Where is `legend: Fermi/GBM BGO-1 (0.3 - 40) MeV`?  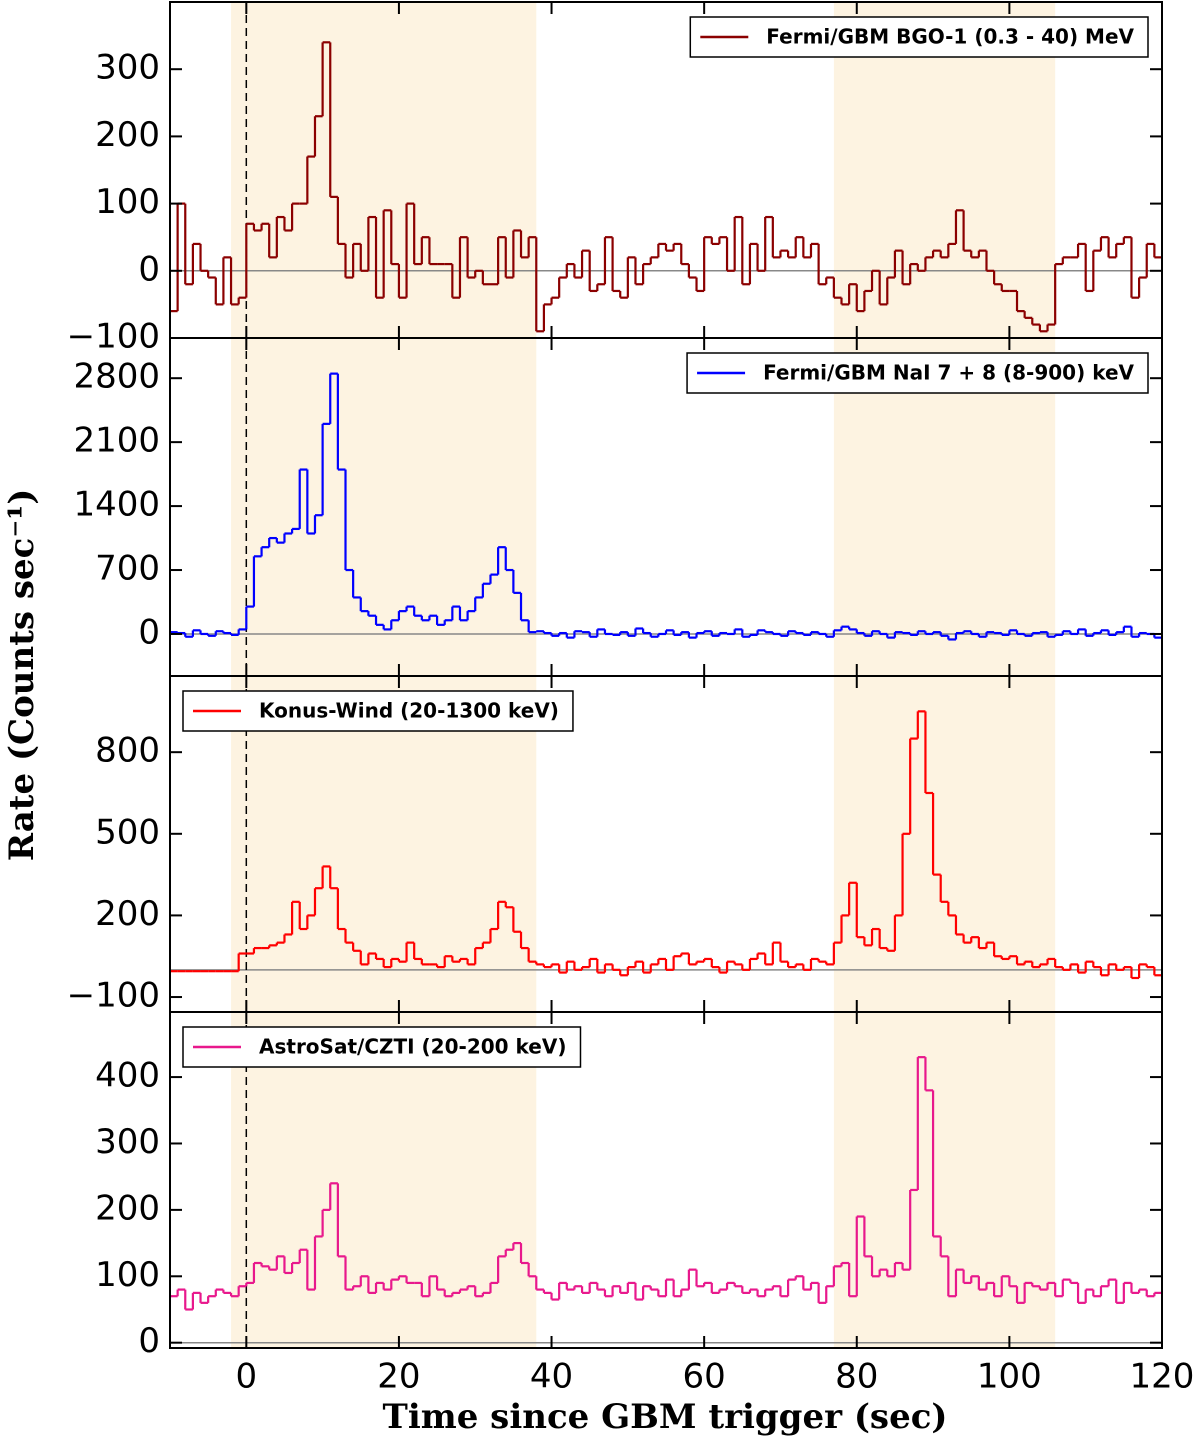 legend: Fermi/GBM BGO-1 (0.3 - 40) MeV is located at coordinates (919, 37).